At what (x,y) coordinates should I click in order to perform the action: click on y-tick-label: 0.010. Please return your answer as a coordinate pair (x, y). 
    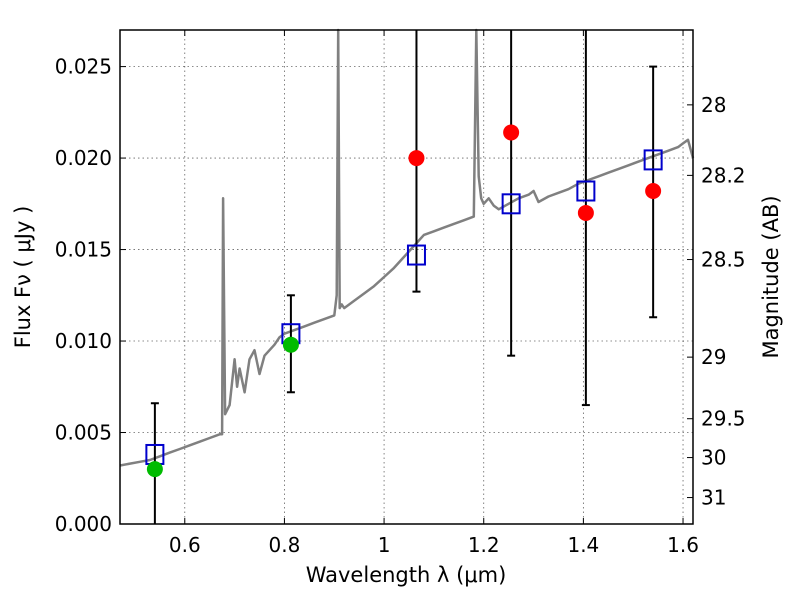
    Looking at the image, I should click on (83, 341).